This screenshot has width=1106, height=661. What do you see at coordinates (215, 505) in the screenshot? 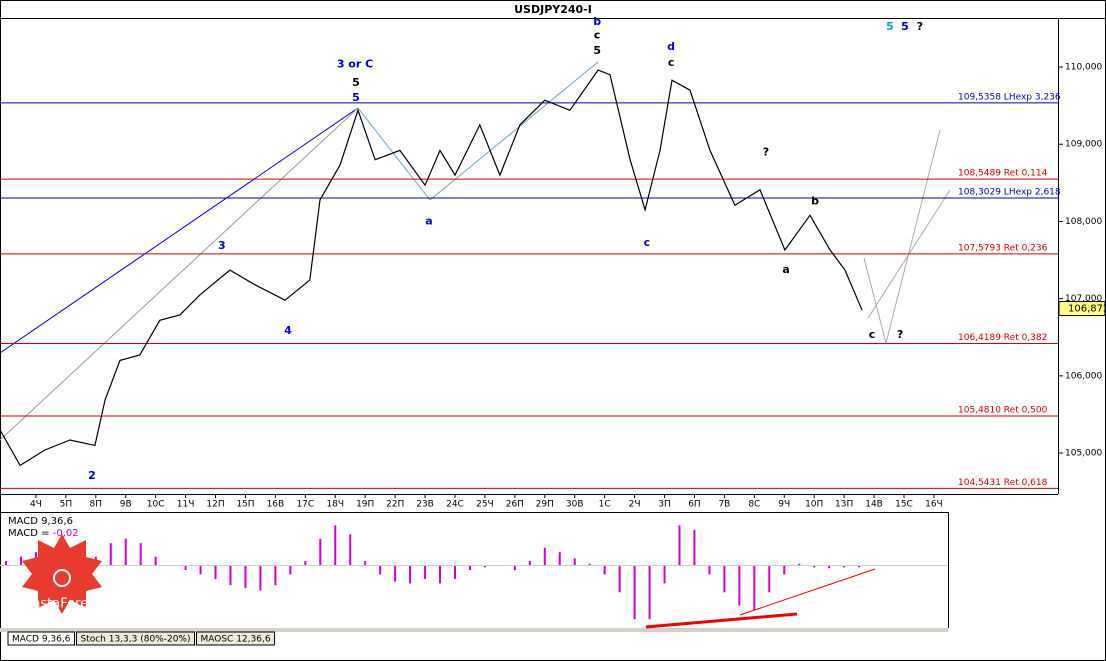
I see `x-tick-label: 12П` at bounding box center [215, 505].